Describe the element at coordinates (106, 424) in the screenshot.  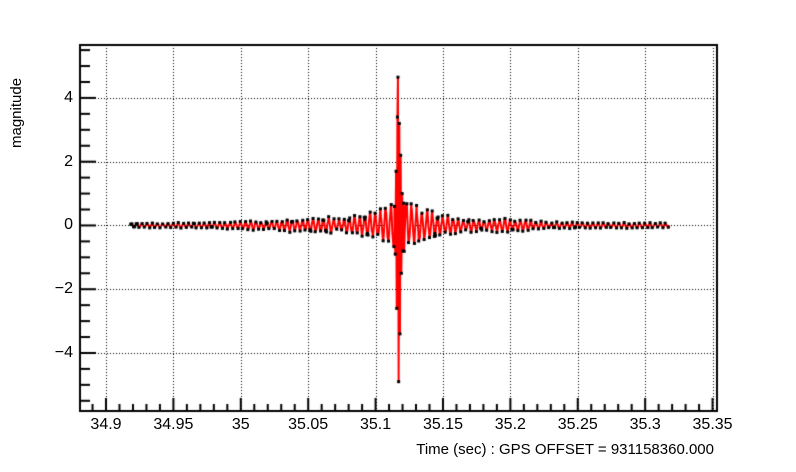
I see `x-tick-label: 34.9` at that location.